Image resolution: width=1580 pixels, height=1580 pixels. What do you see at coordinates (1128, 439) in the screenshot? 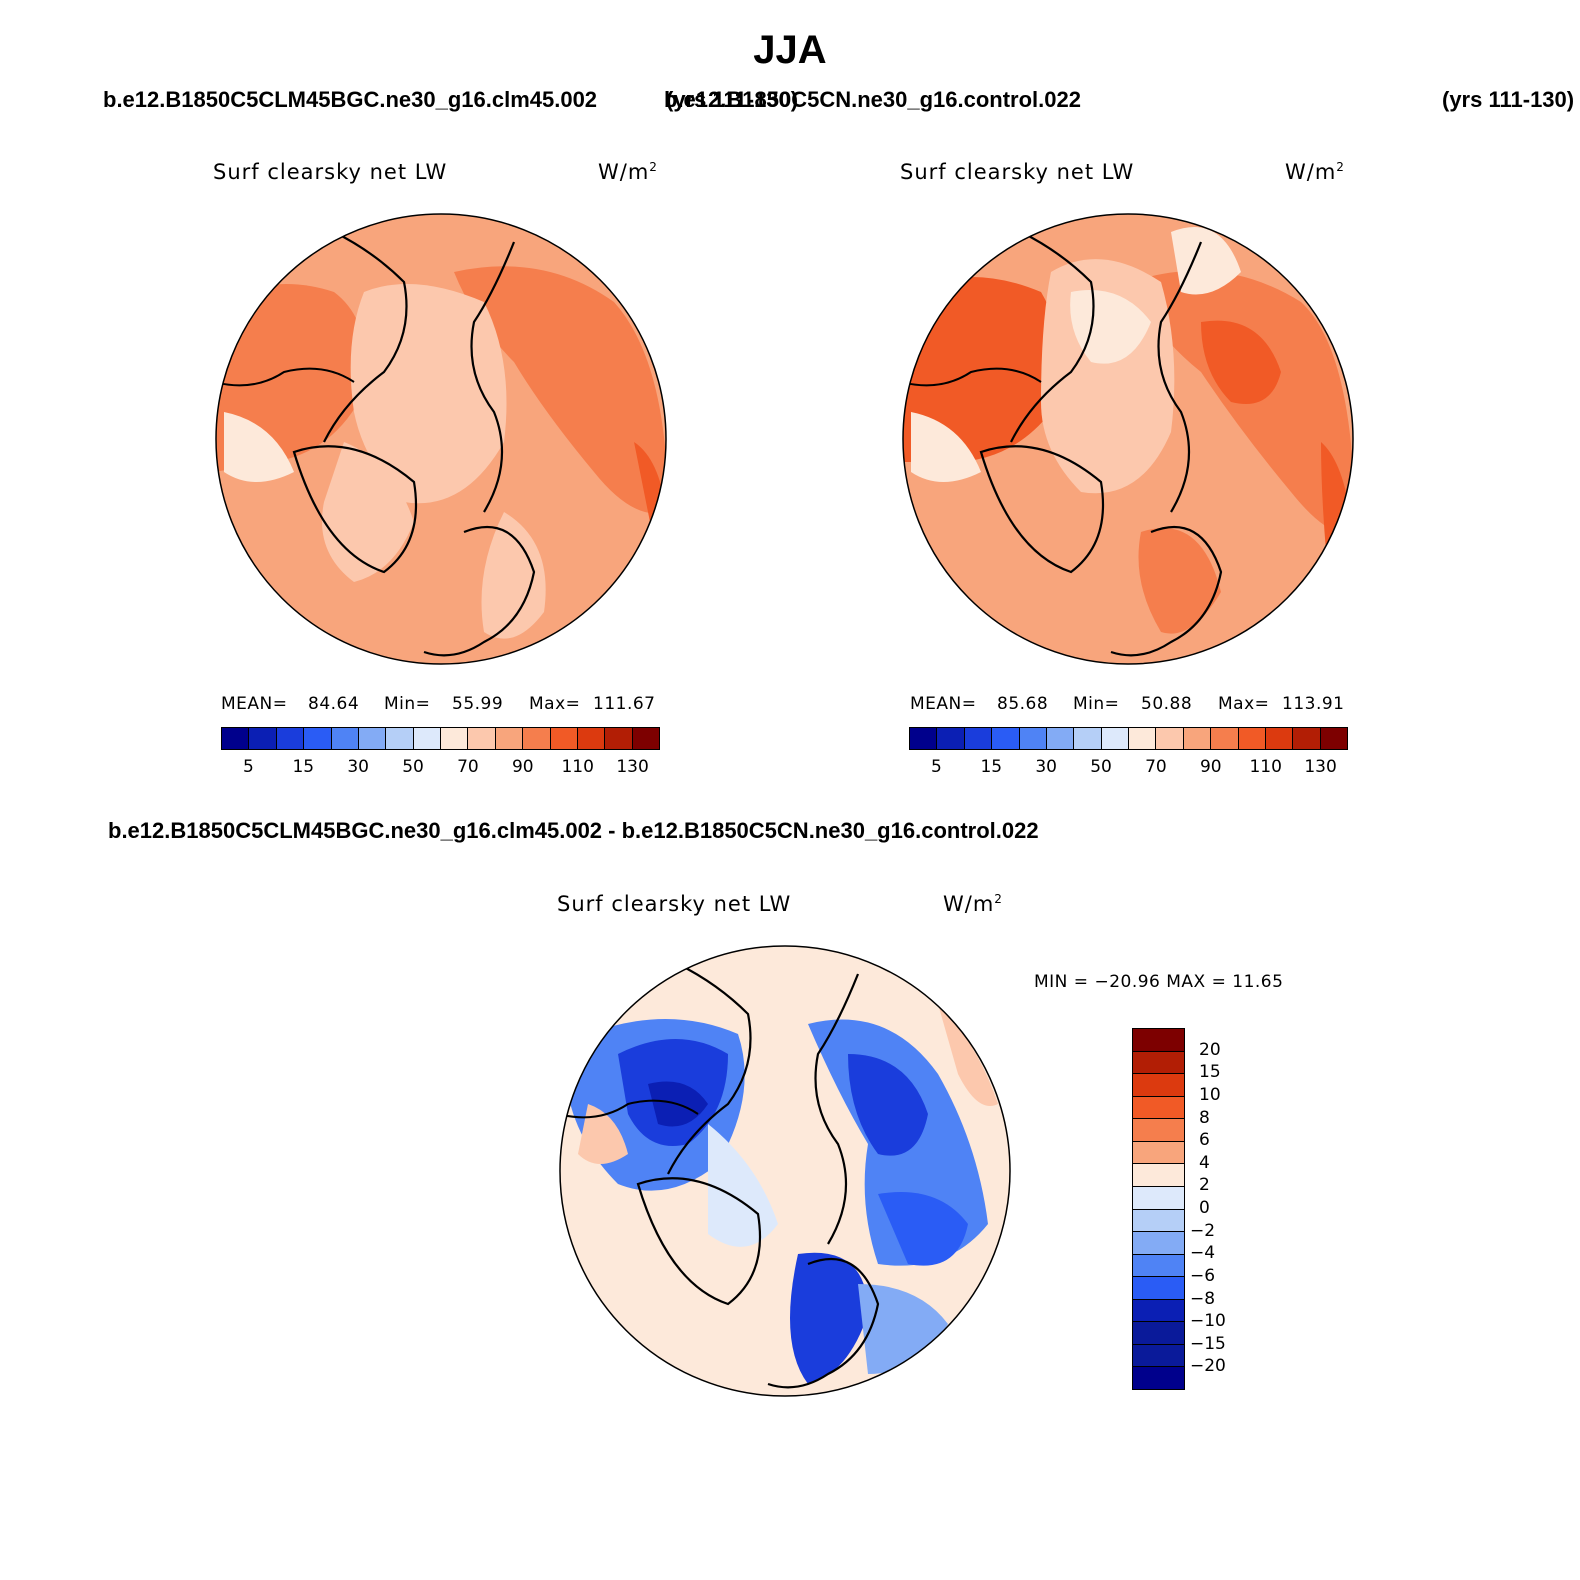
I see `panel2-map` at bounding box center [1128, 439].